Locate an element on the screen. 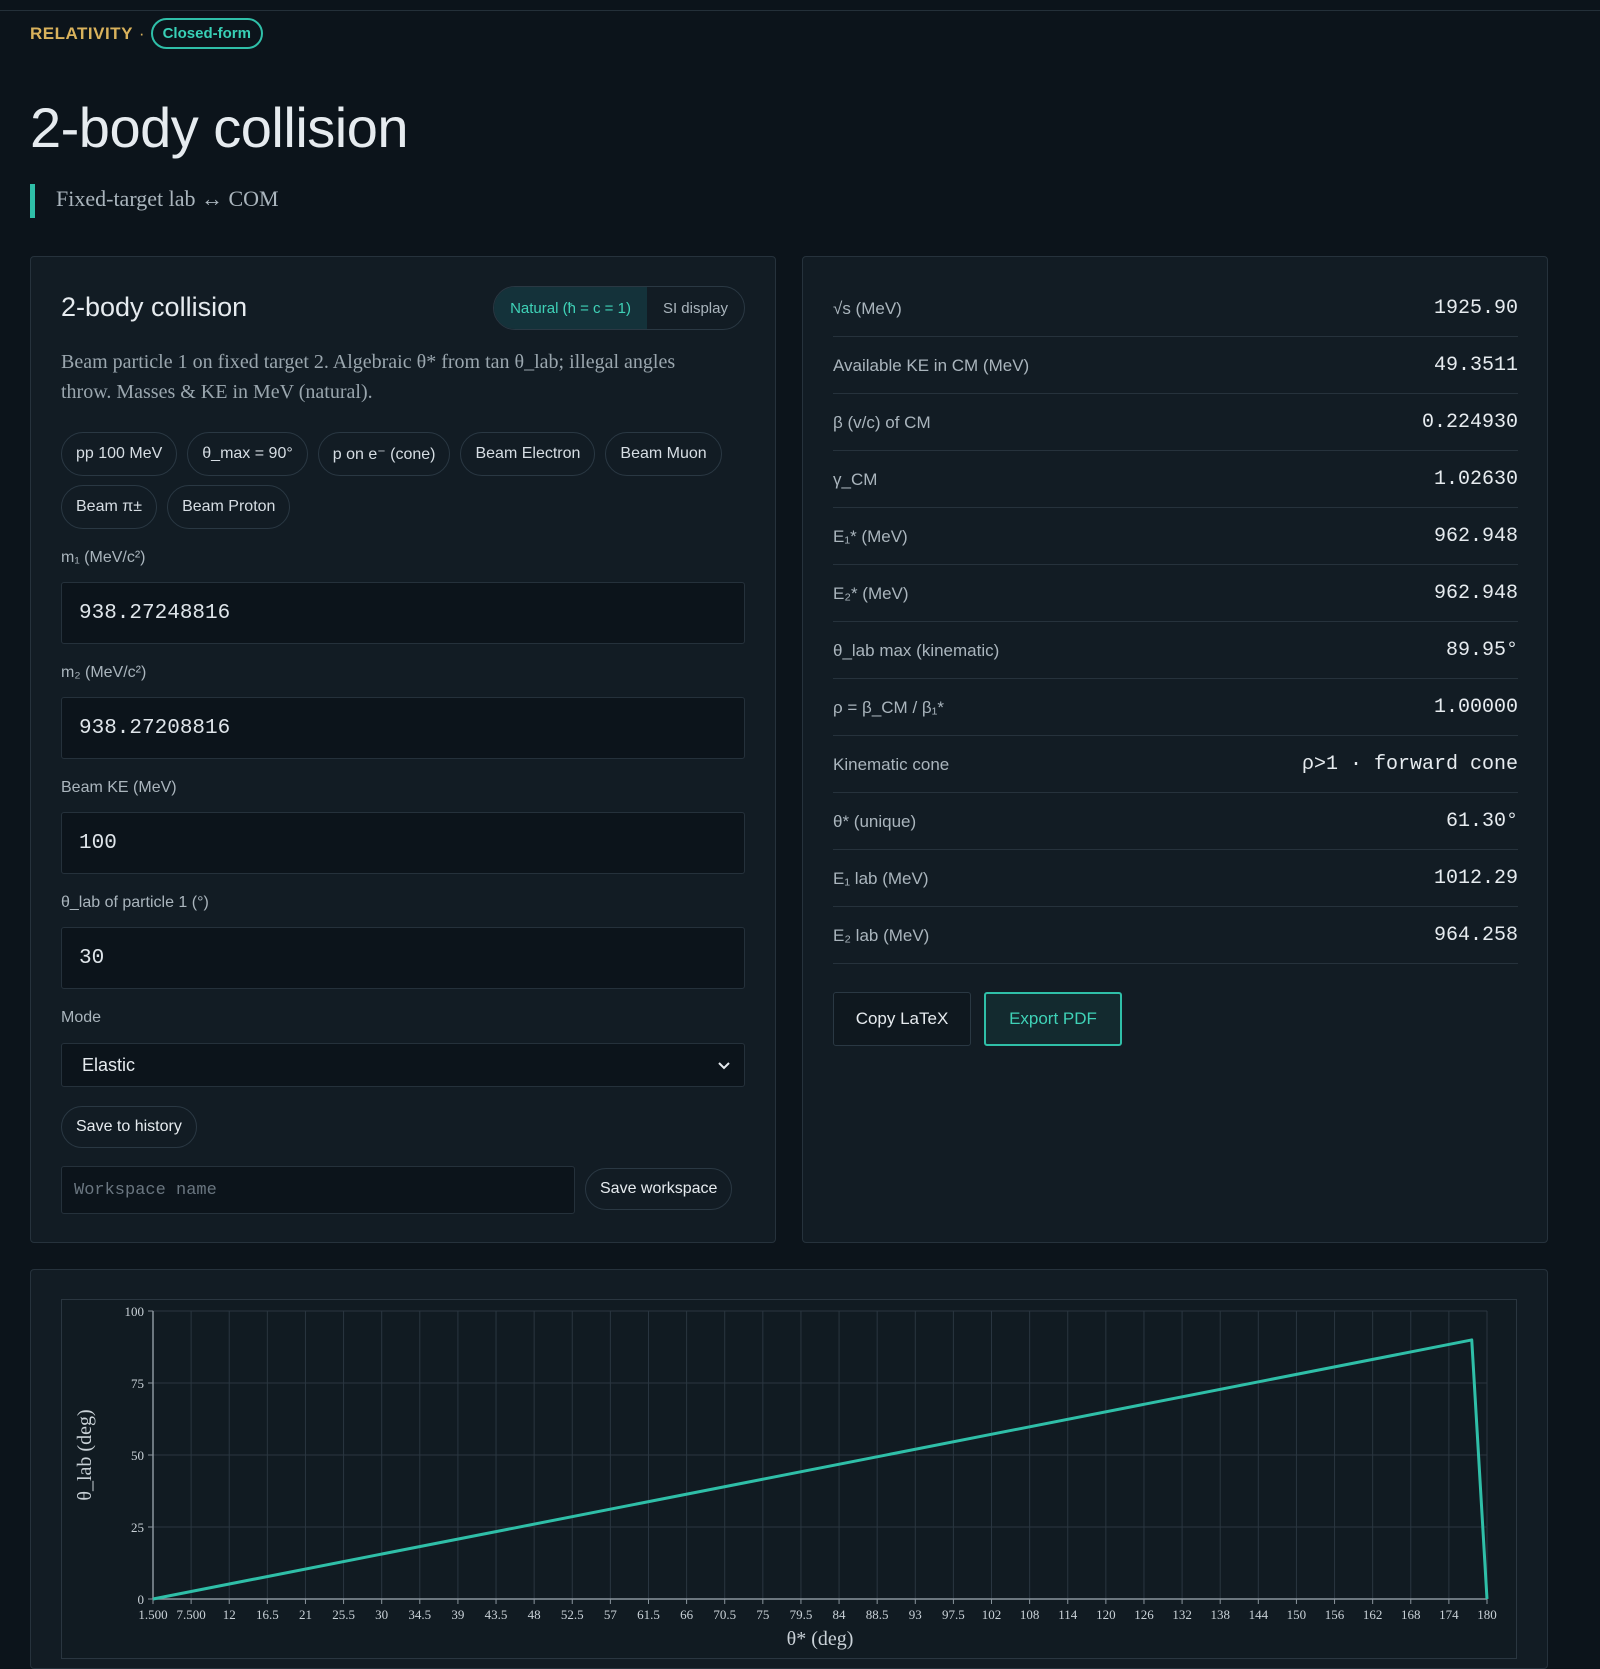 This screenshot has width=1600, height=1669. preset-pp-100-button: pp 100 MeV is located at coordinates (119, 454).